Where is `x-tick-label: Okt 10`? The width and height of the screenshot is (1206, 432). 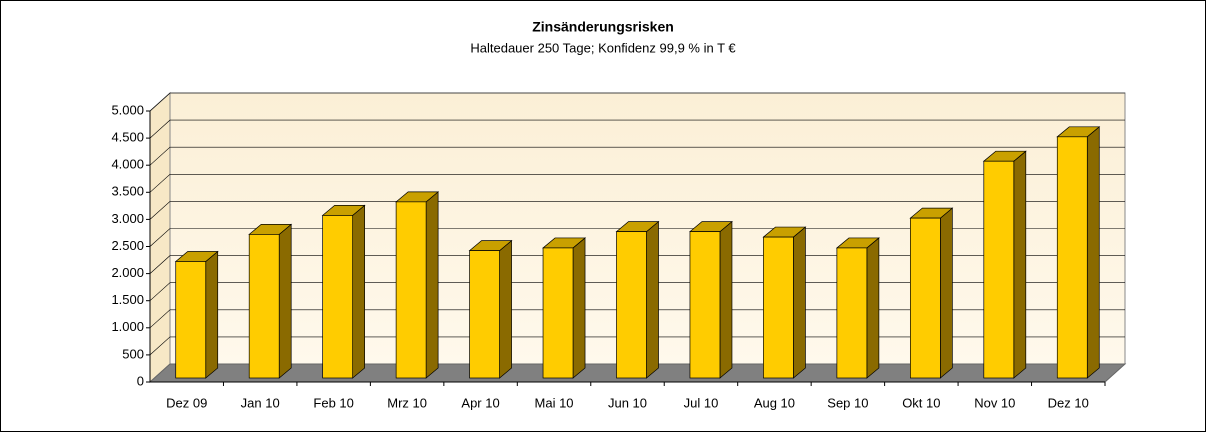 x-tick-label: Okt 10 is located at coordinates (921, 402).